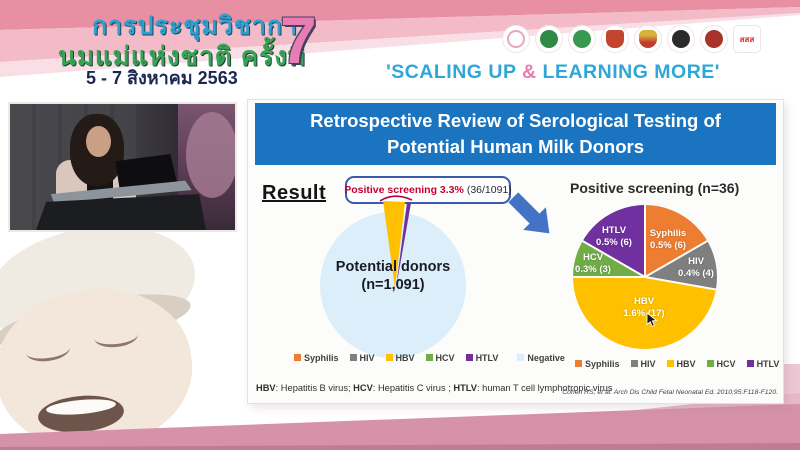  Describe the element at coordinates (162, 78) in the screenshot. I see `conference-date: 5 - 7 สิงหาคม 2563` at that location.